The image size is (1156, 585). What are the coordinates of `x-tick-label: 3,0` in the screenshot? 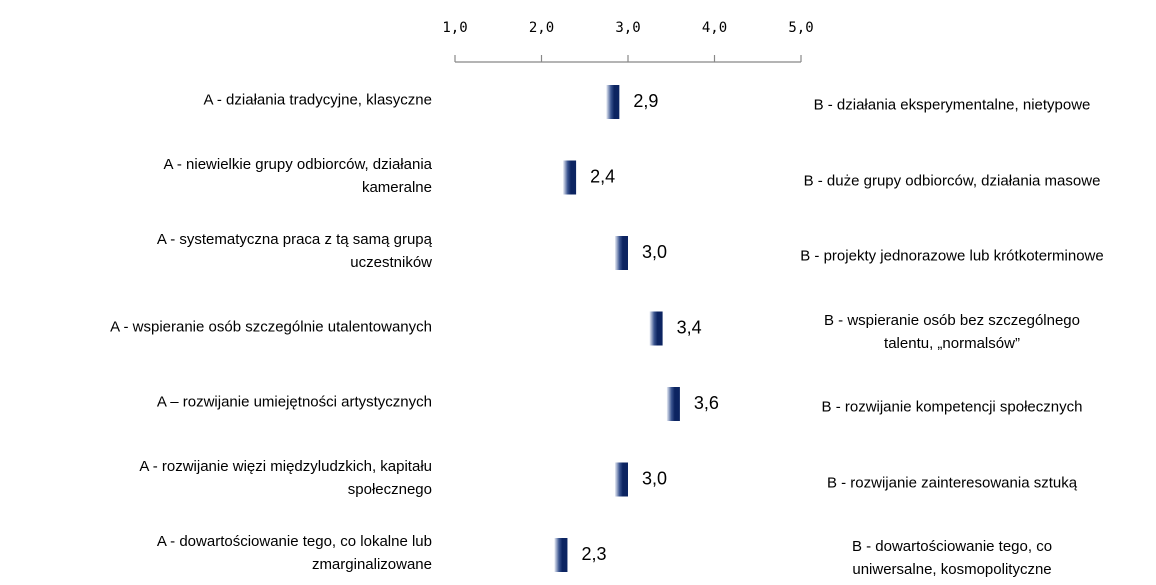 It's located at (627, 28).